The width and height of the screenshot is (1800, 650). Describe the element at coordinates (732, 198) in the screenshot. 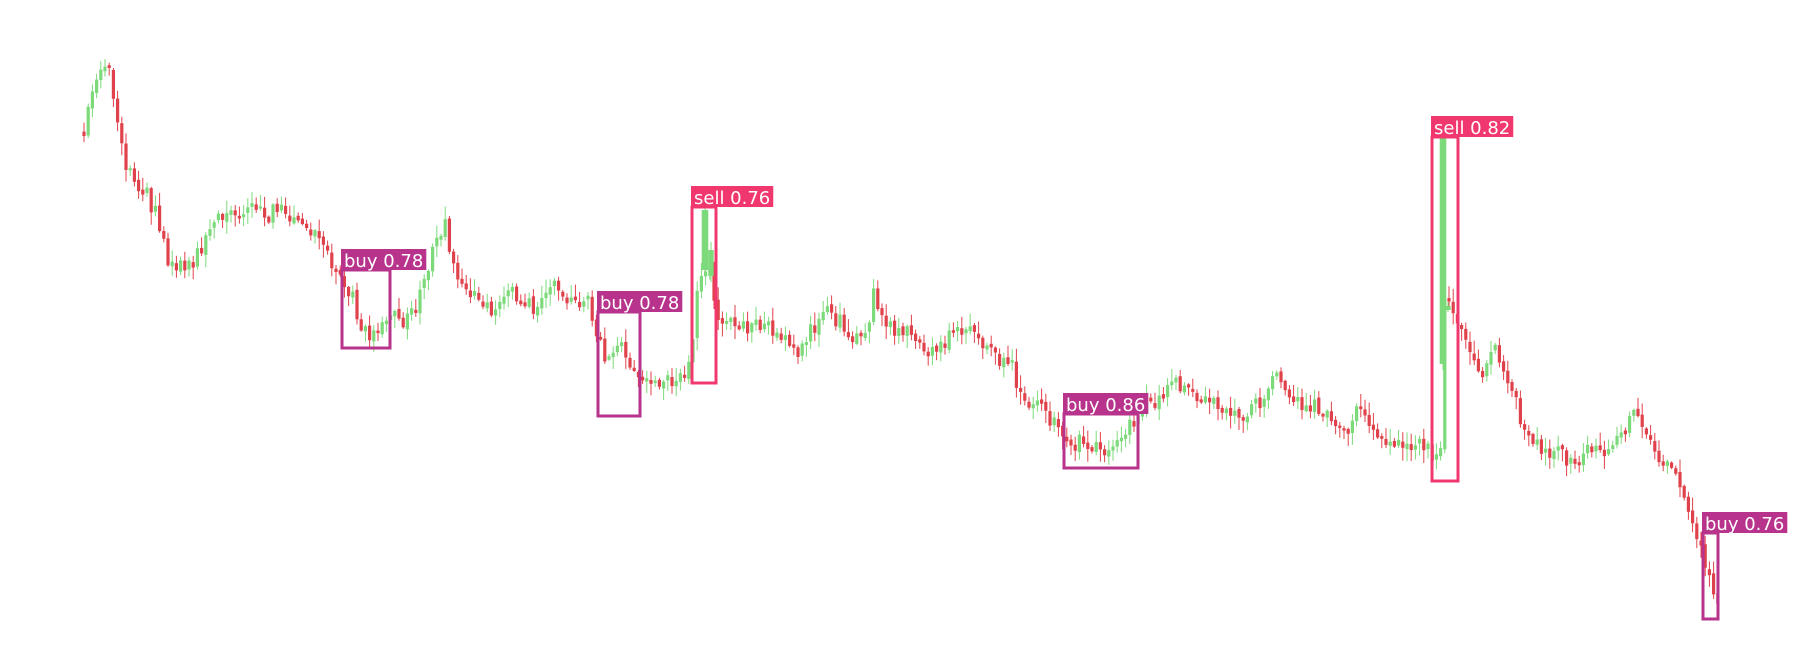

I see `detection-label: sell 0.76` at that location.